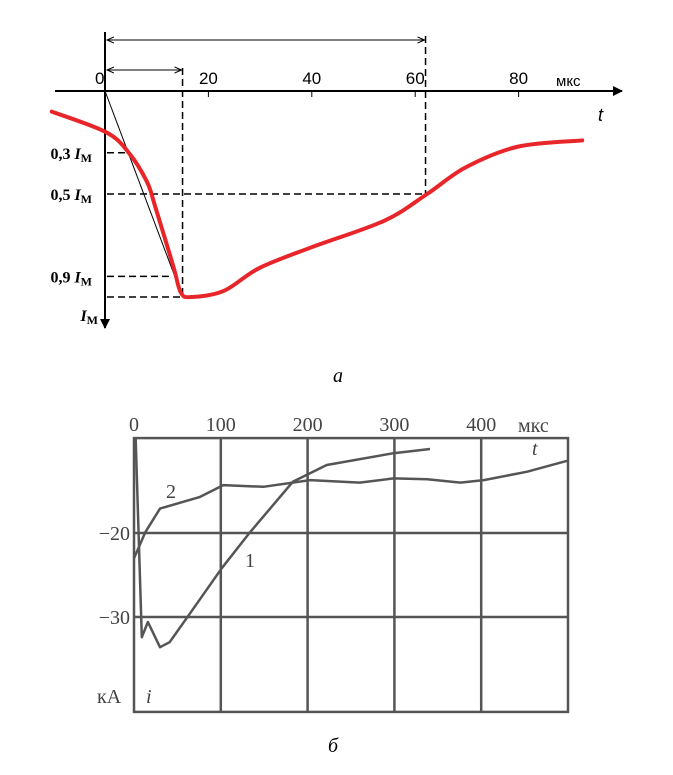 The width and height of the screenshot is (673, 775). I want to click on y-tick-label: −20, so click(114, 534).